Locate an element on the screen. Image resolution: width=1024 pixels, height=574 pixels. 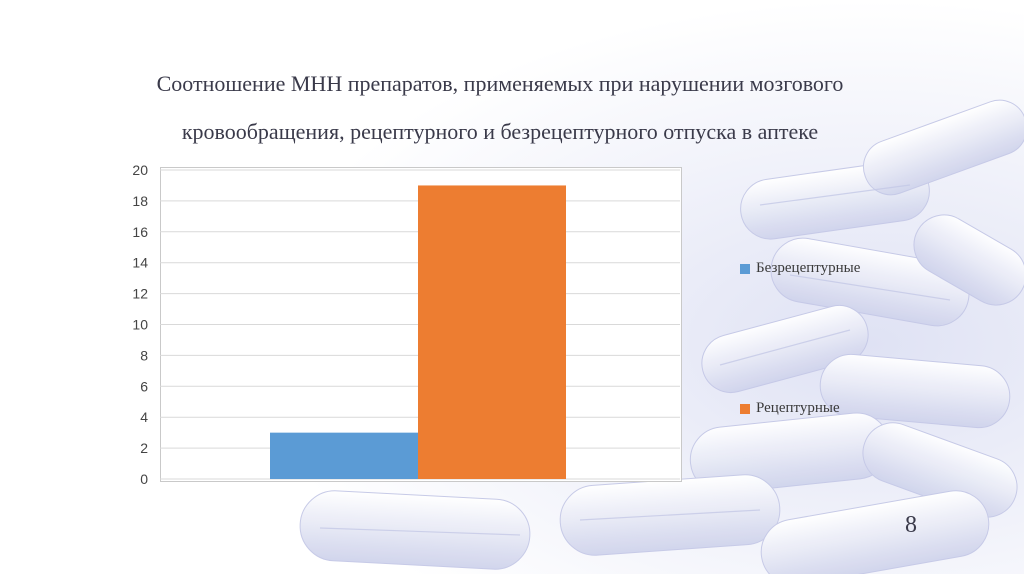
bar-otc is located at coordinates (344, 455).